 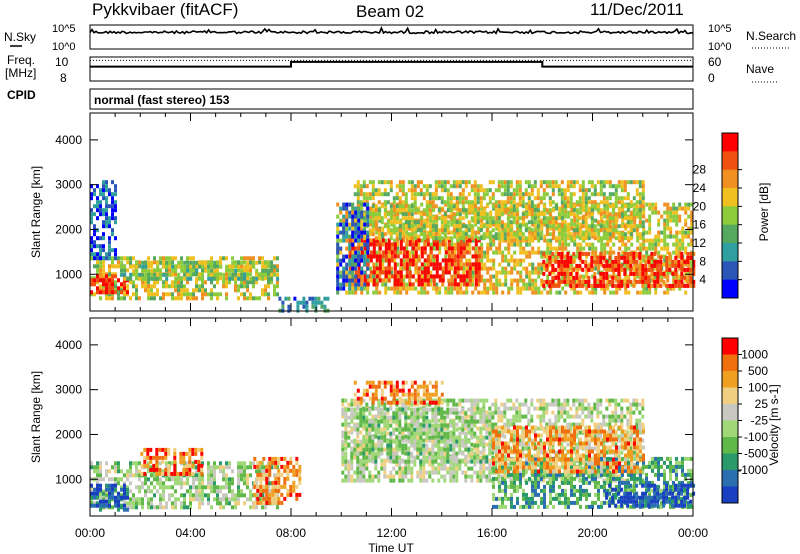 I want to click on colorbar-swatch, so click(x=730, y=179).